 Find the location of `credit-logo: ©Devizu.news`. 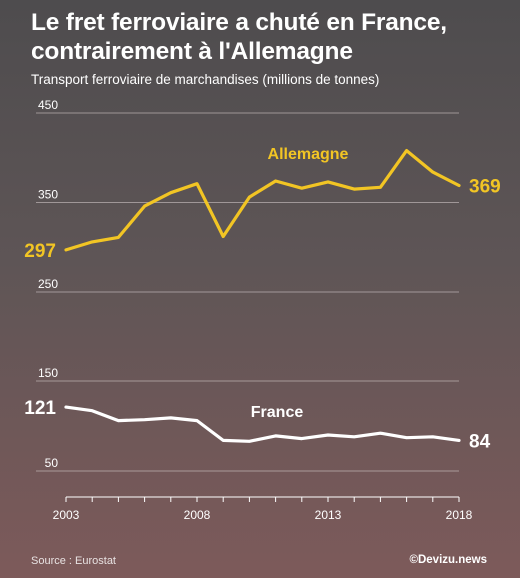

credit-logo: ©Devizu.news is located at coordinates (448, 560).